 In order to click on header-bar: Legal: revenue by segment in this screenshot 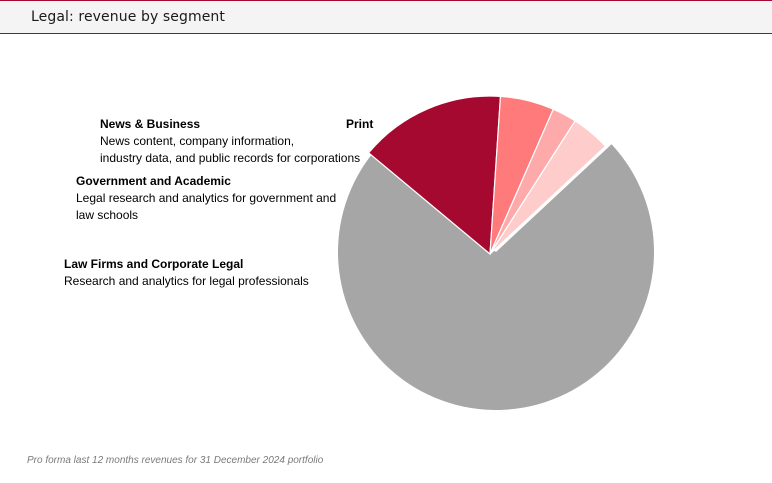, I will do `click(386, 17)`.